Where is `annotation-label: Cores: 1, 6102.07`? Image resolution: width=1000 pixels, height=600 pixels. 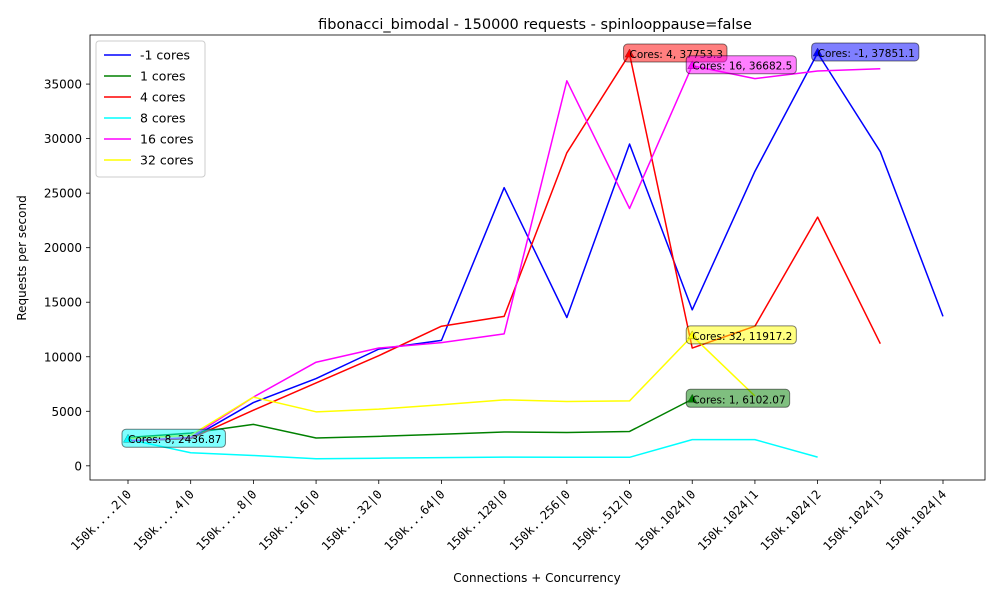
annotation-label: Cores: 1, 6102.07 is located at coordinates (738, 400).